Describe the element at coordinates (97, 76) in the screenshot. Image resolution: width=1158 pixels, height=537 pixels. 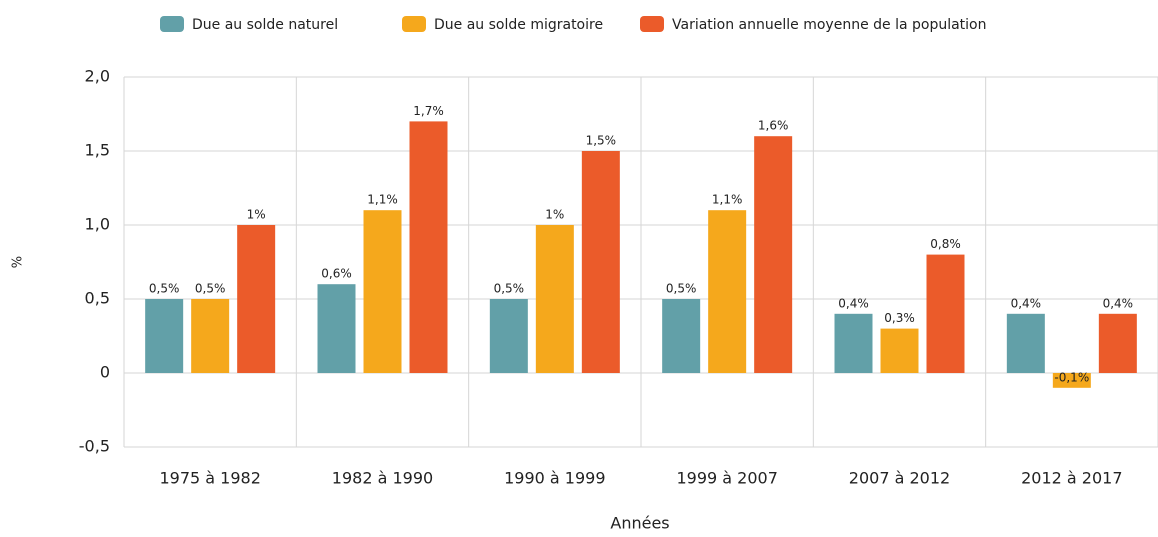
I see `y-tick-label: 2,0` at that location.